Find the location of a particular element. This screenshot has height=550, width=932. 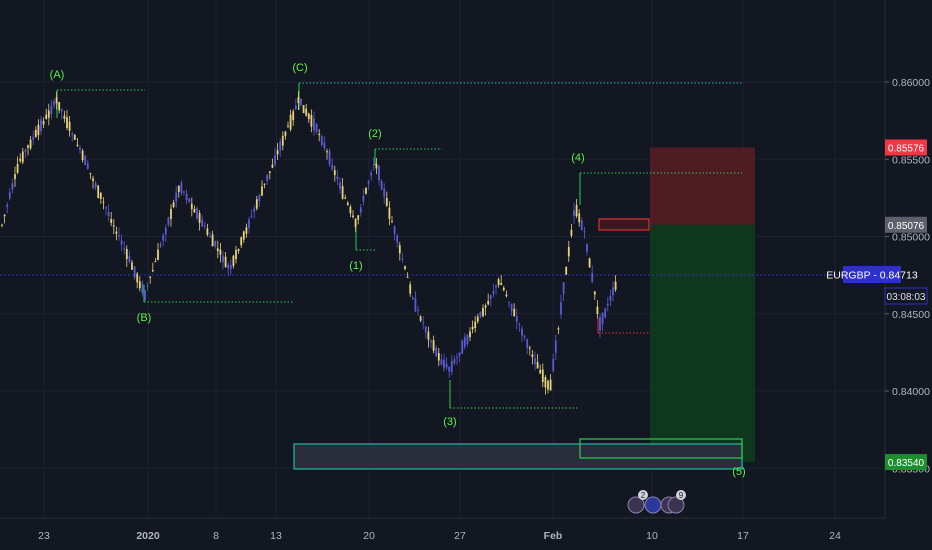

time-tick-label: 17 is located at coordinates (743, 536).